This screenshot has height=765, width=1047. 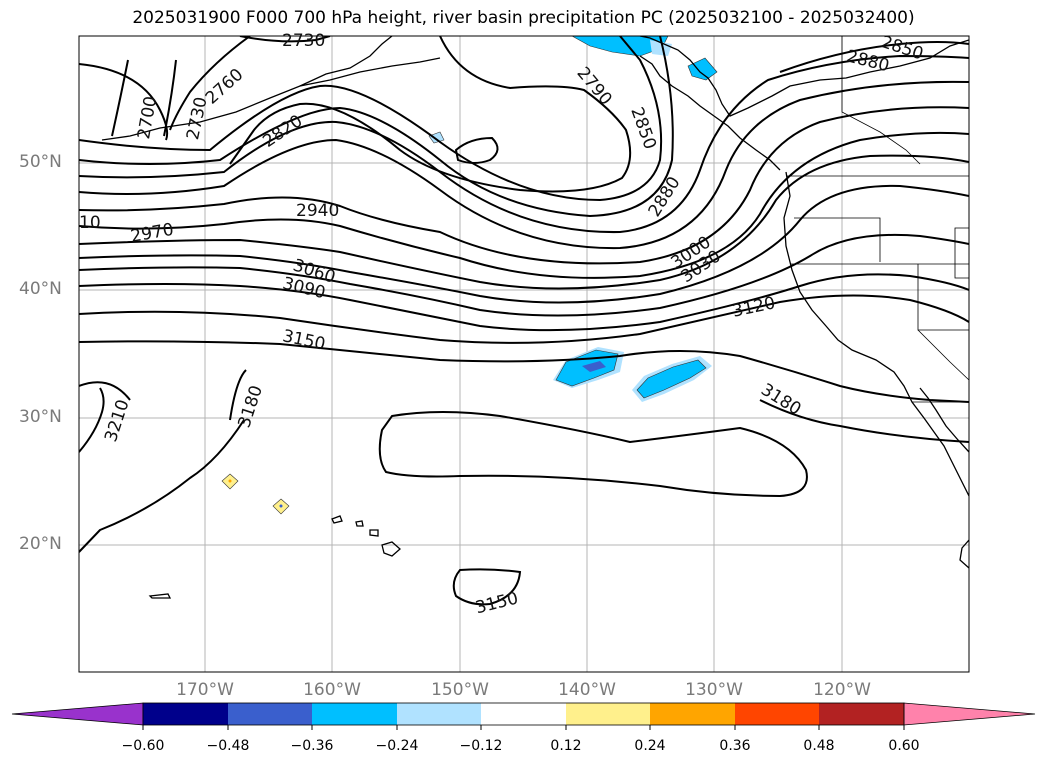 What do you see at coordinates (40, 162) in the screenshot?
I see `lat-label-50n: 50°N` at bounding box center [40, 162].